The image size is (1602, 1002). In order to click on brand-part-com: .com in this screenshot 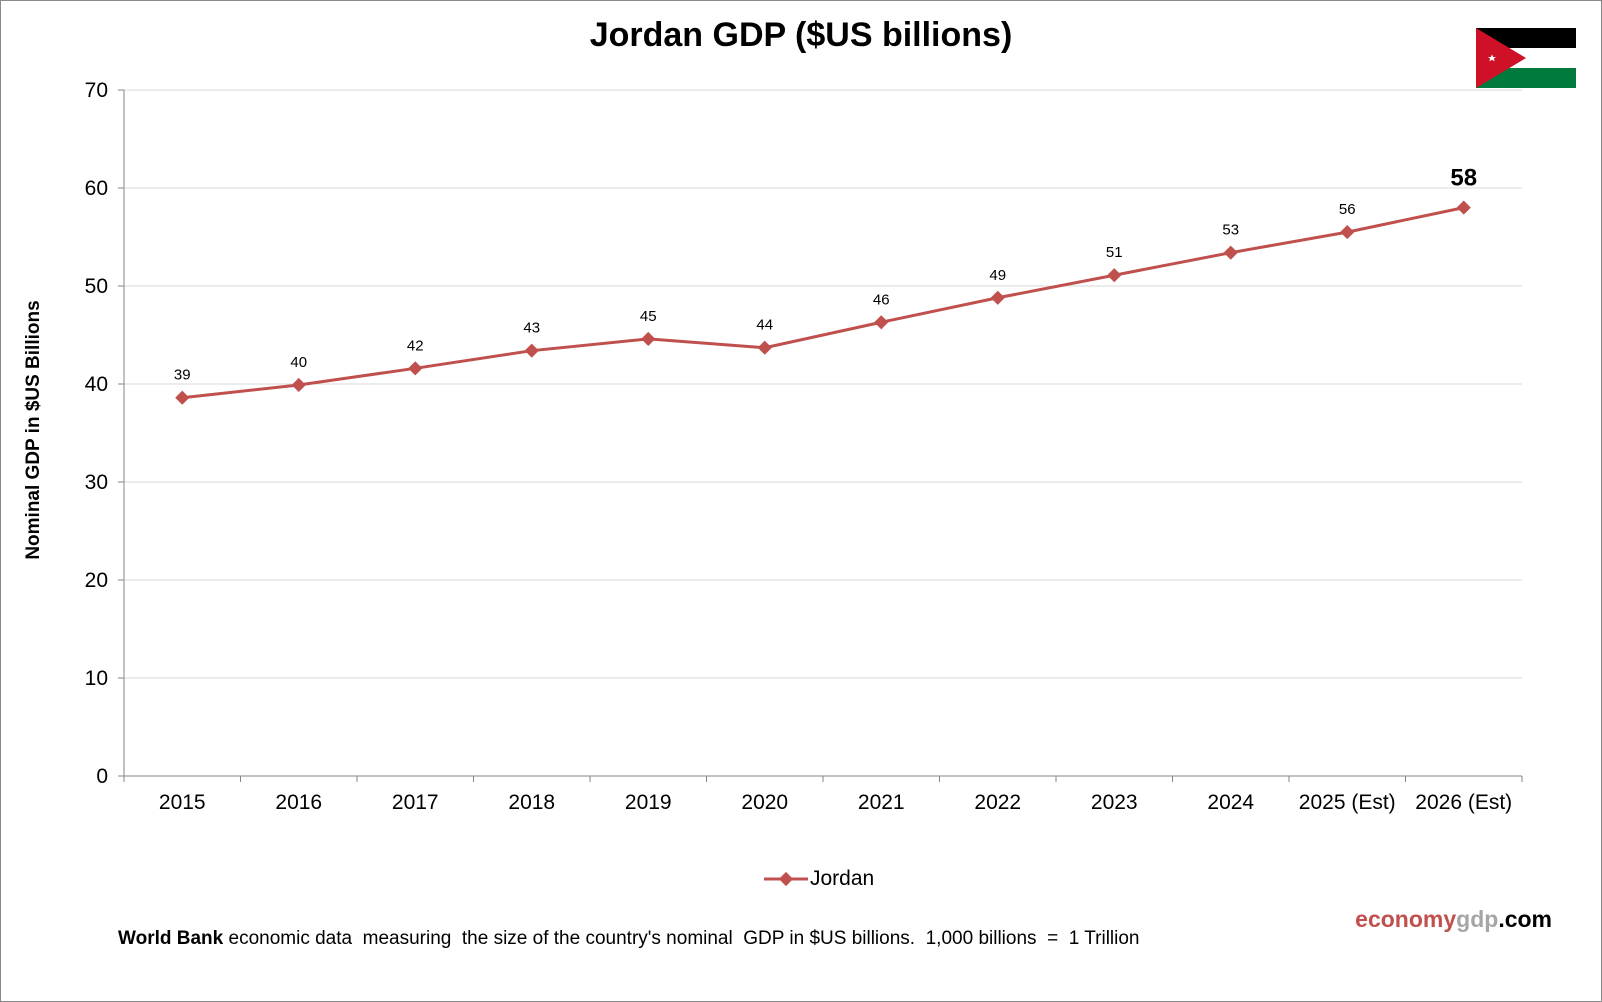, I will do `click(1525, 919)`.